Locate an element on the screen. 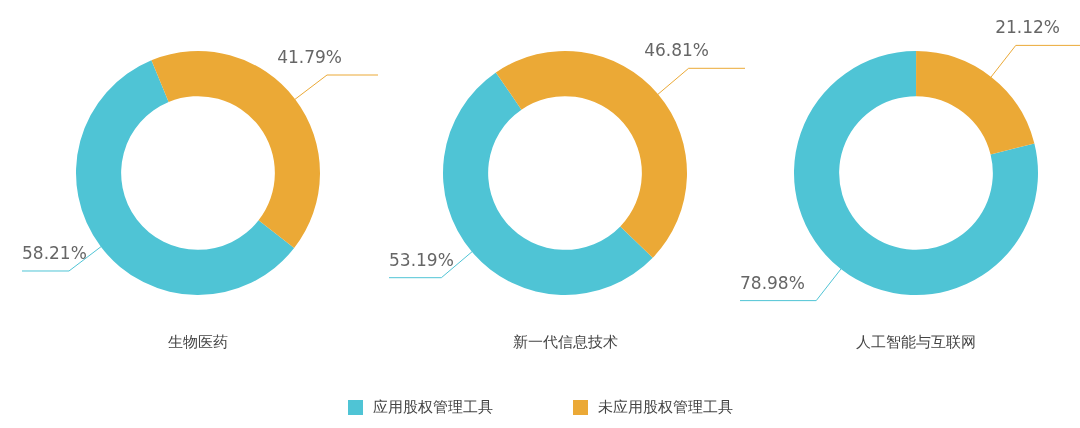 The height and width of the screenshot is (428, 1080). text: 生物医药 is located at coordinates (198, 342).